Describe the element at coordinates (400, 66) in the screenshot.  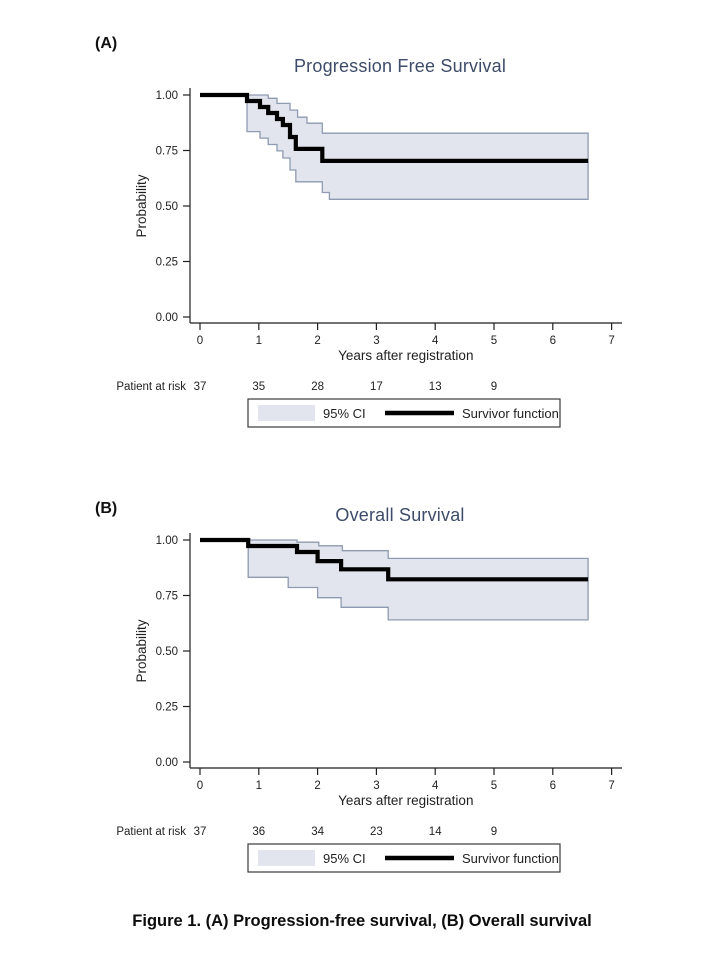
I see `panel-a-title: Progression Free Survival` at that location.